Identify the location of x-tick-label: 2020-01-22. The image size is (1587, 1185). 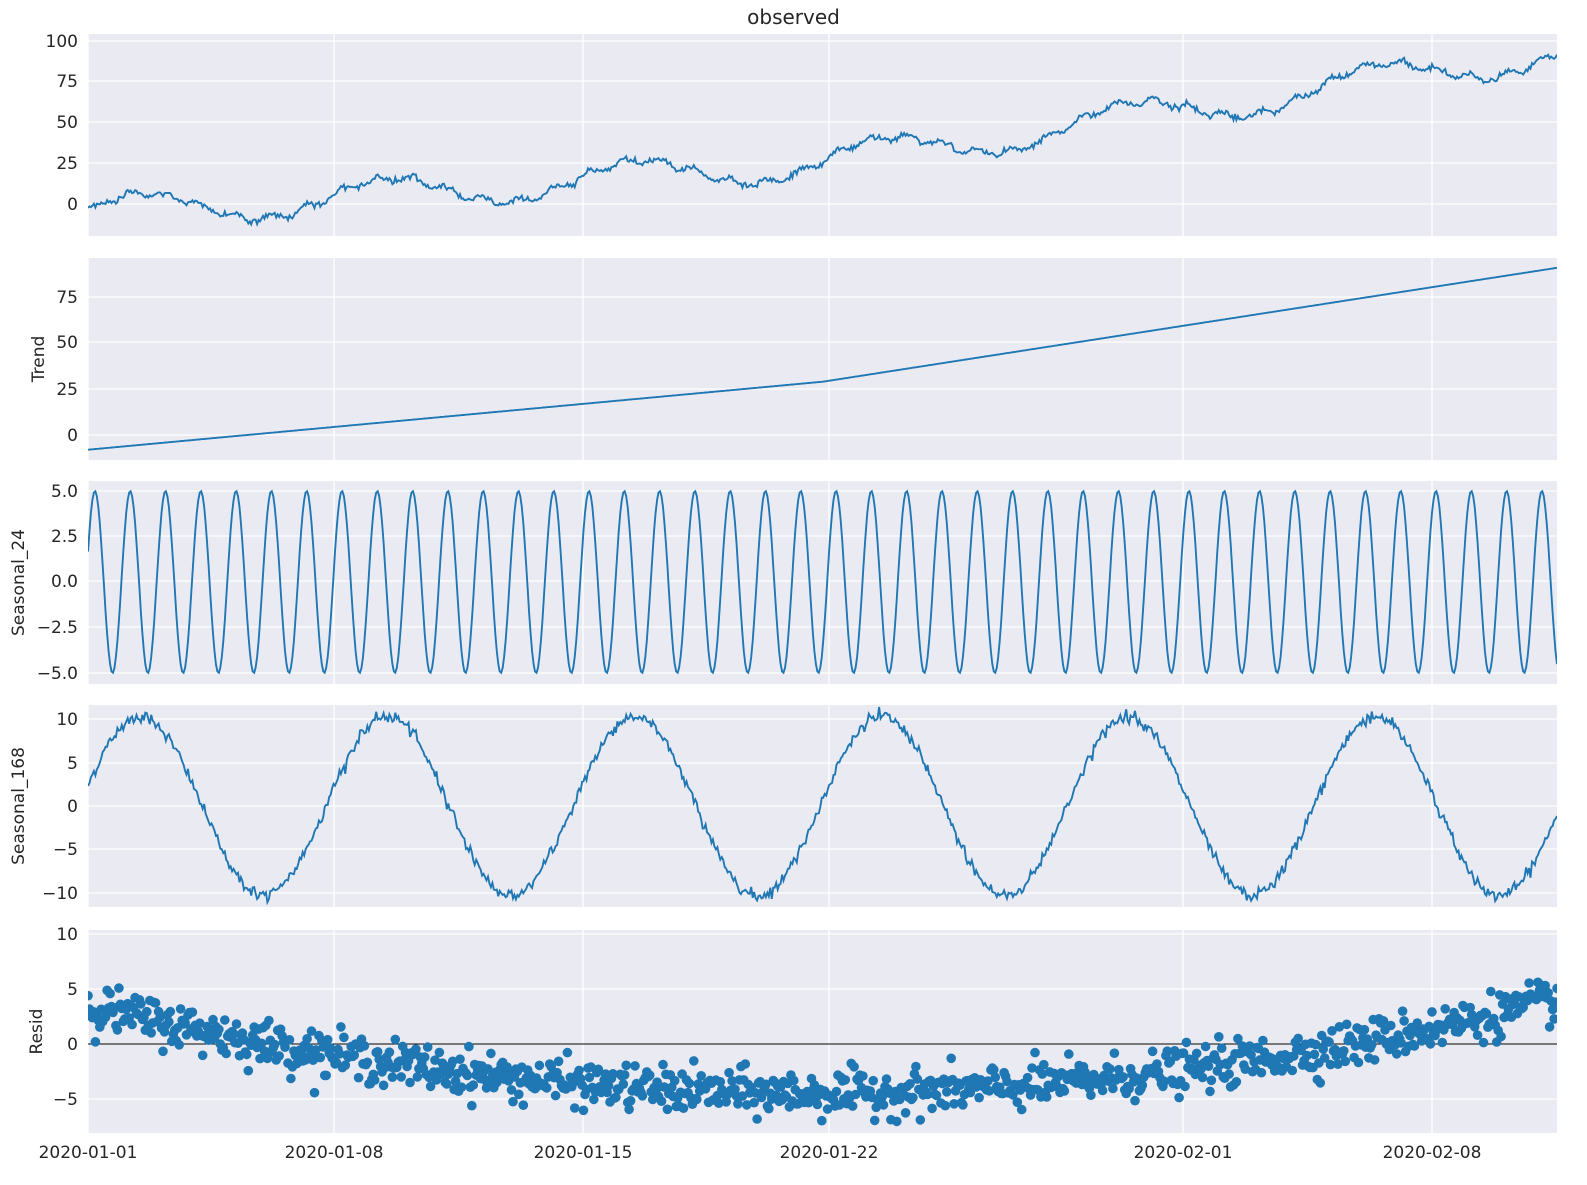
(829, 1153).